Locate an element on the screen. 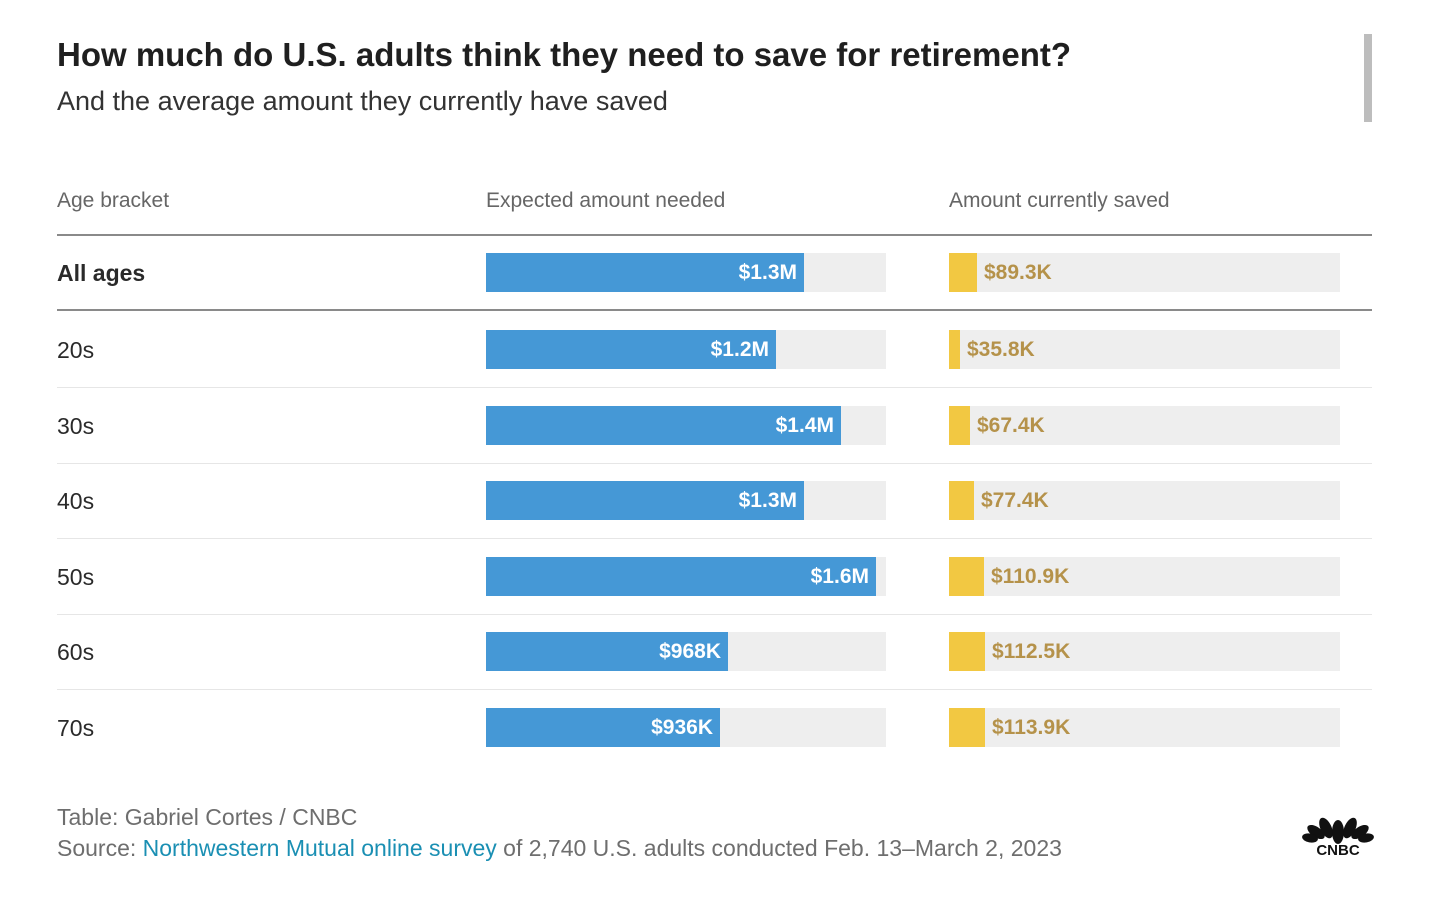 Image resolution: width=1440 pixels, height=921 pixels. expected-bar-track: $1.6M is located at coordinates (686, 576).